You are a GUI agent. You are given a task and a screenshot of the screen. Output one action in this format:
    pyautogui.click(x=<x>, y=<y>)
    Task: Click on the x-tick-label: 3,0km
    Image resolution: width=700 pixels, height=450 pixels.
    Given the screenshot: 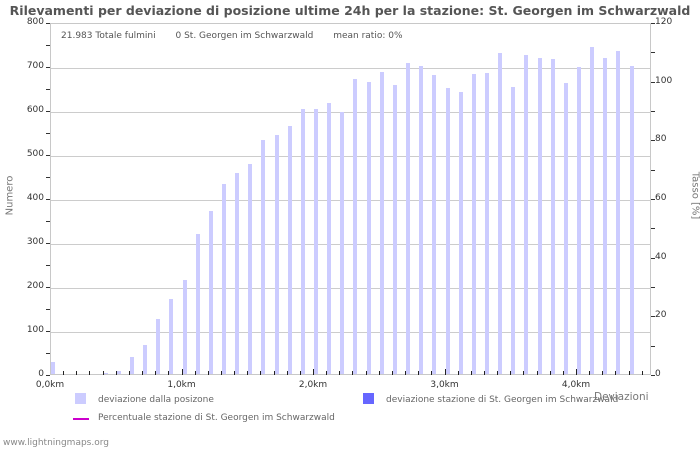 What is the action you would take?
    pyautogui.click(x=444, y=385)
    